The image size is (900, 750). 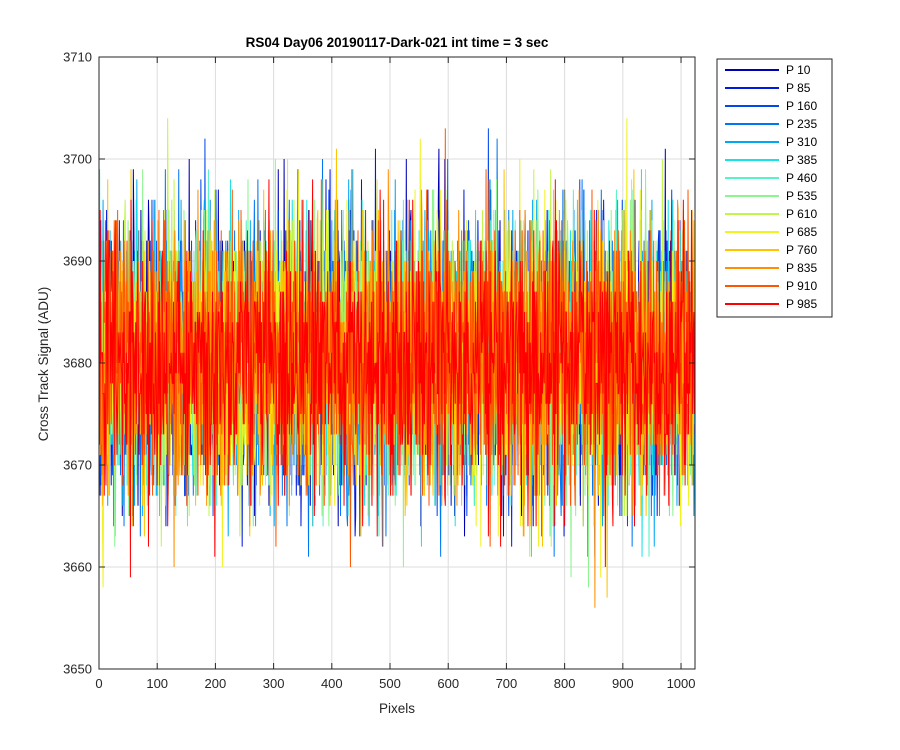 I want to click on x-tick-label: 200, so click(x=216, y=683).